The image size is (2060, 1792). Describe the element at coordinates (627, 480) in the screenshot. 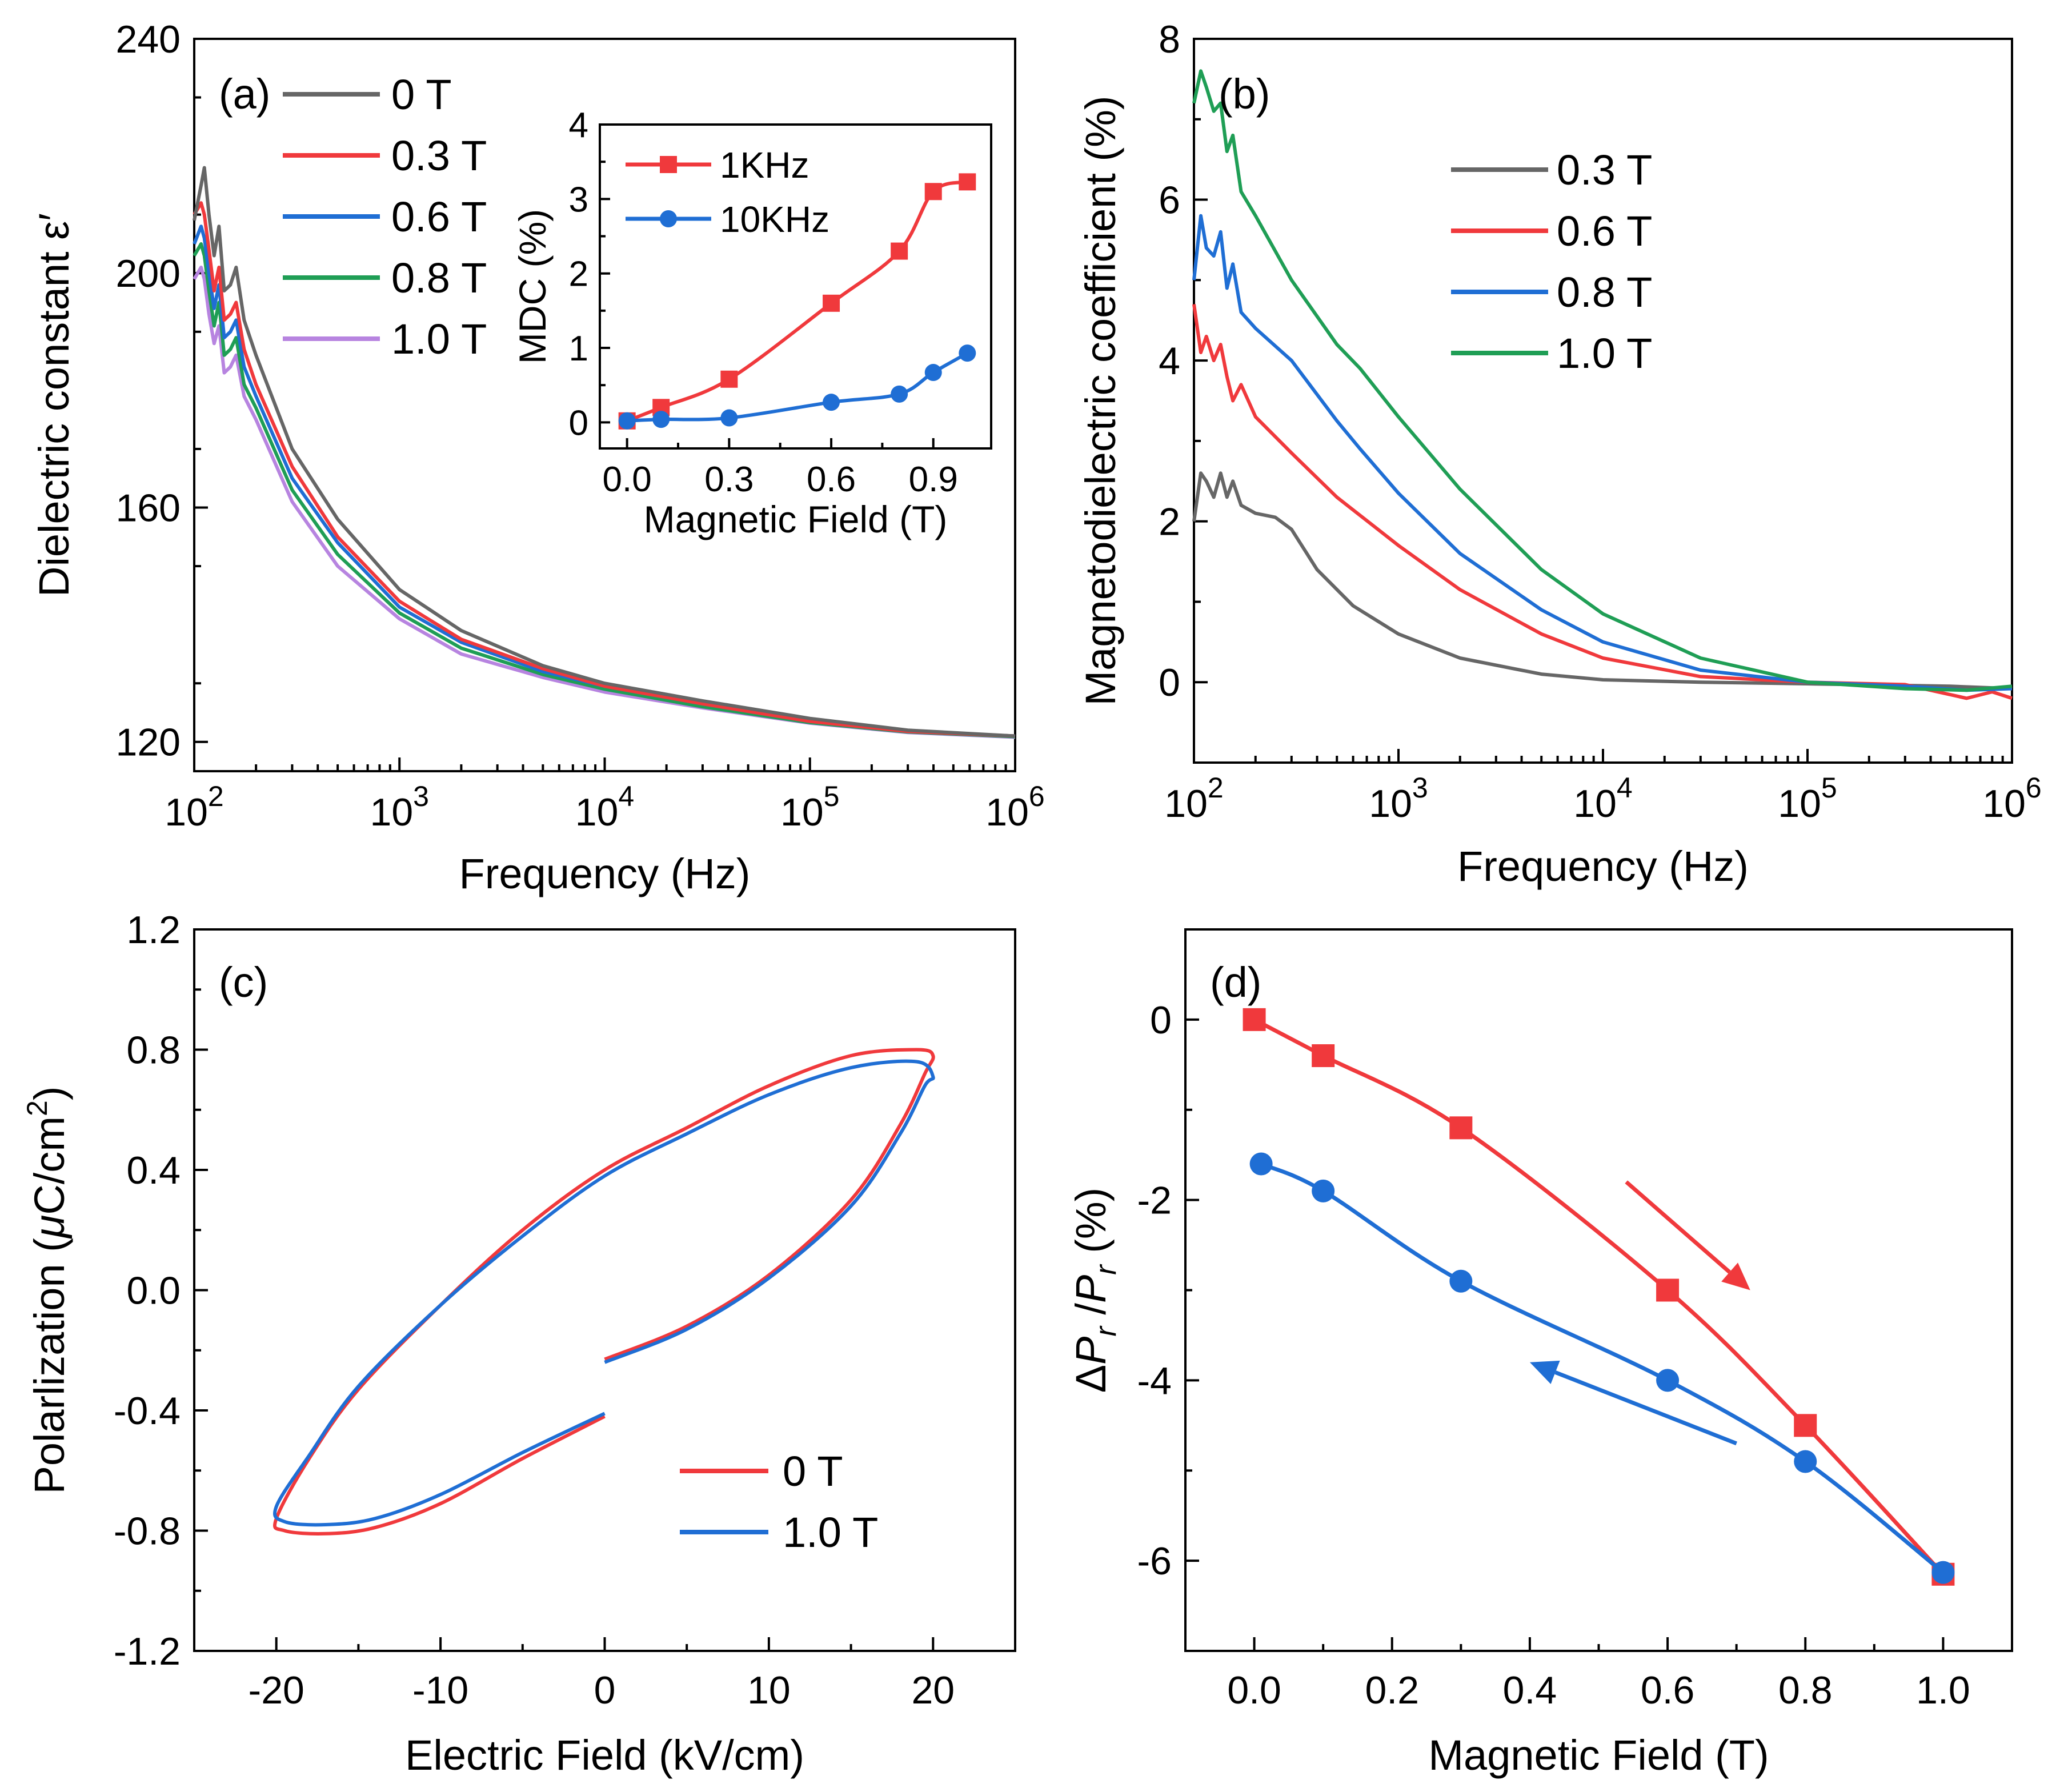

I see `inset-x-tick-label: 0.0` at that location.